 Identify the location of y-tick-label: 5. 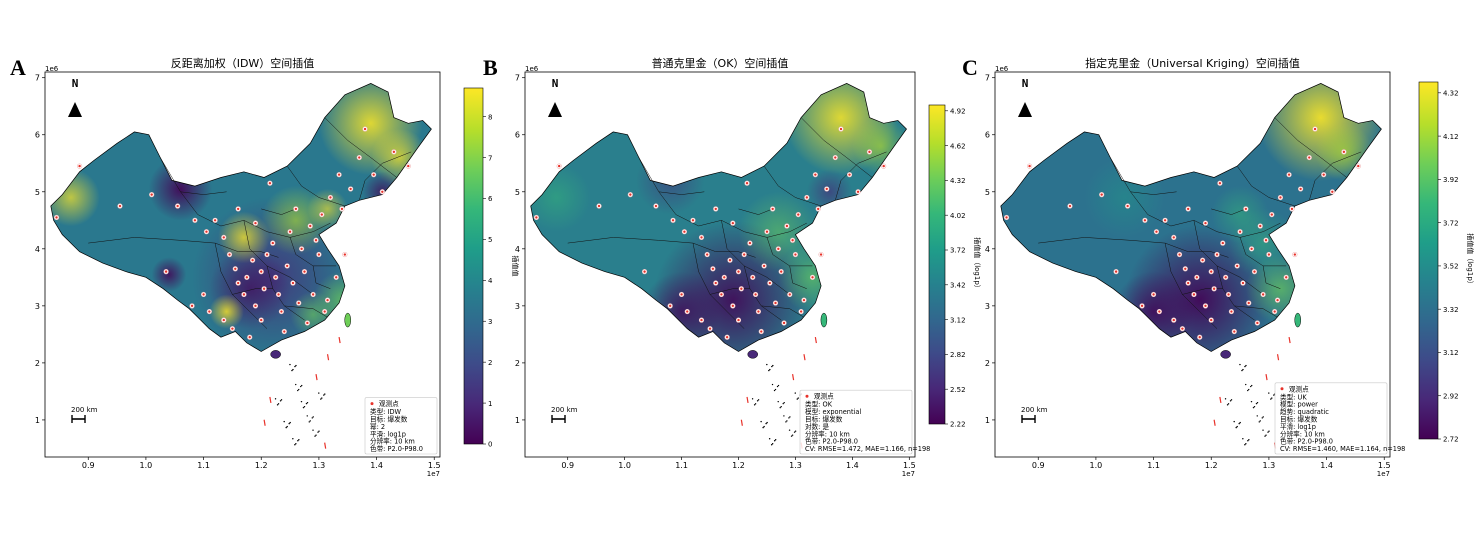
(987, 192).